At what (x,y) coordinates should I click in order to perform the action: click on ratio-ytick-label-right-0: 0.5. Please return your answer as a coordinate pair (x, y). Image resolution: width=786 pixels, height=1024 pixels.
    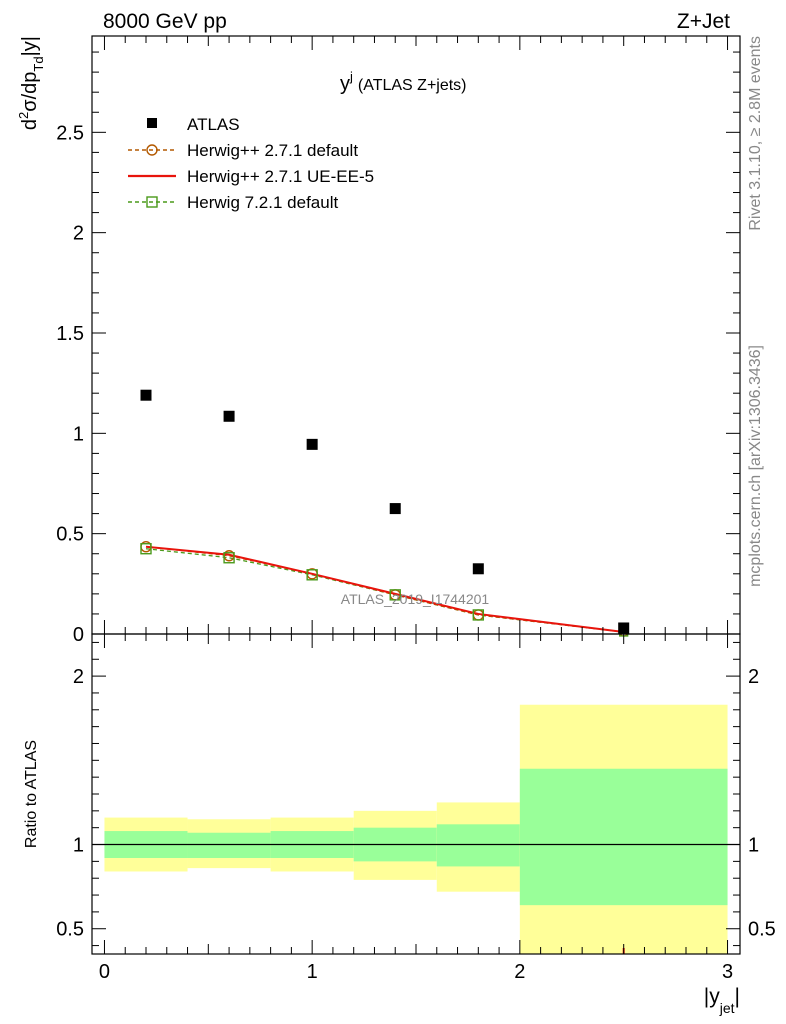
    Looking at the image, I should click on (762, 930).